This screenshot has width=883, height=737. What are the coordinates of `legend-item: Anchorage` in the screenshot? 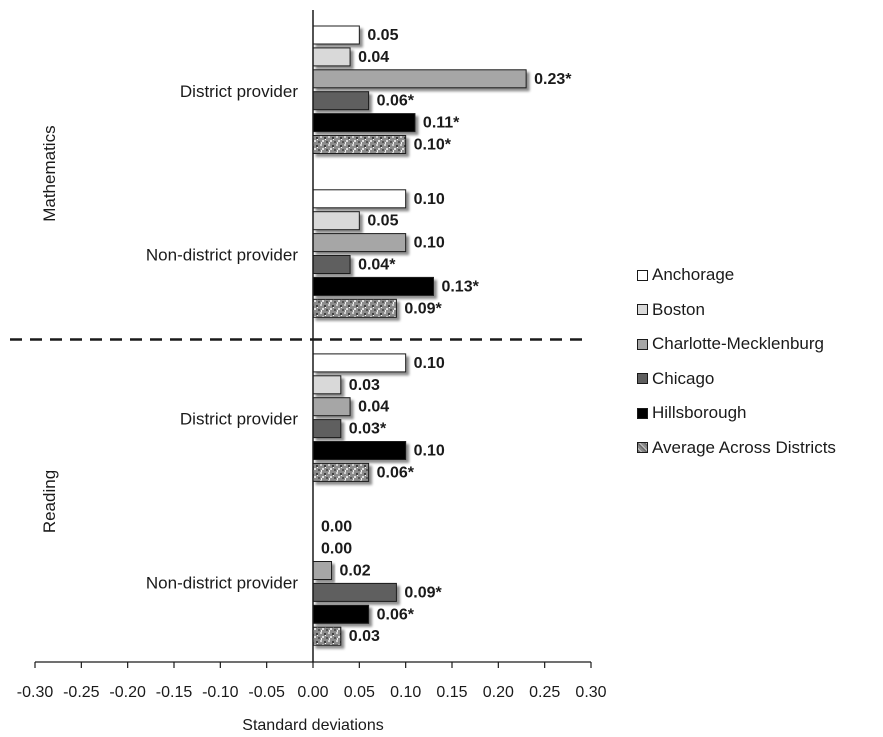 It's located at (757, 275).